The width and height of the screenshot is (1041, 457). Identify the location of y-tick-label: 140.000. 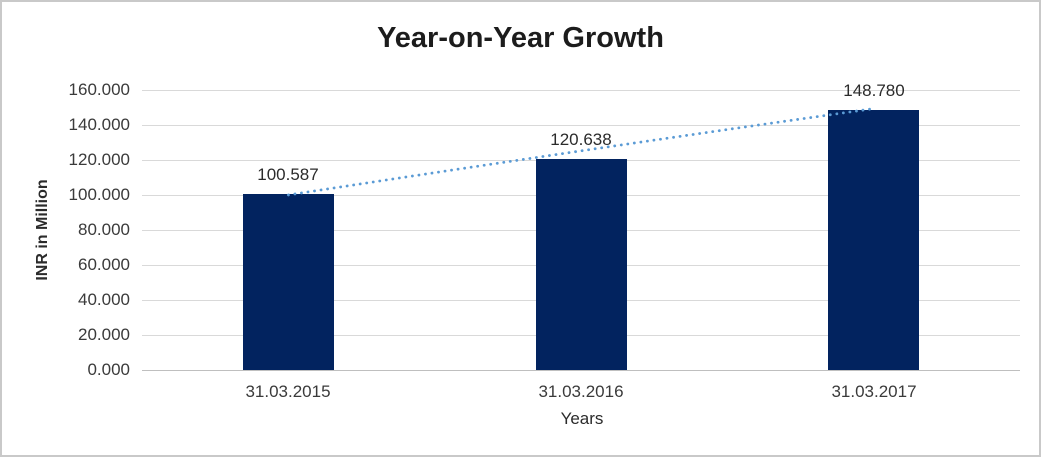
(99, 124).